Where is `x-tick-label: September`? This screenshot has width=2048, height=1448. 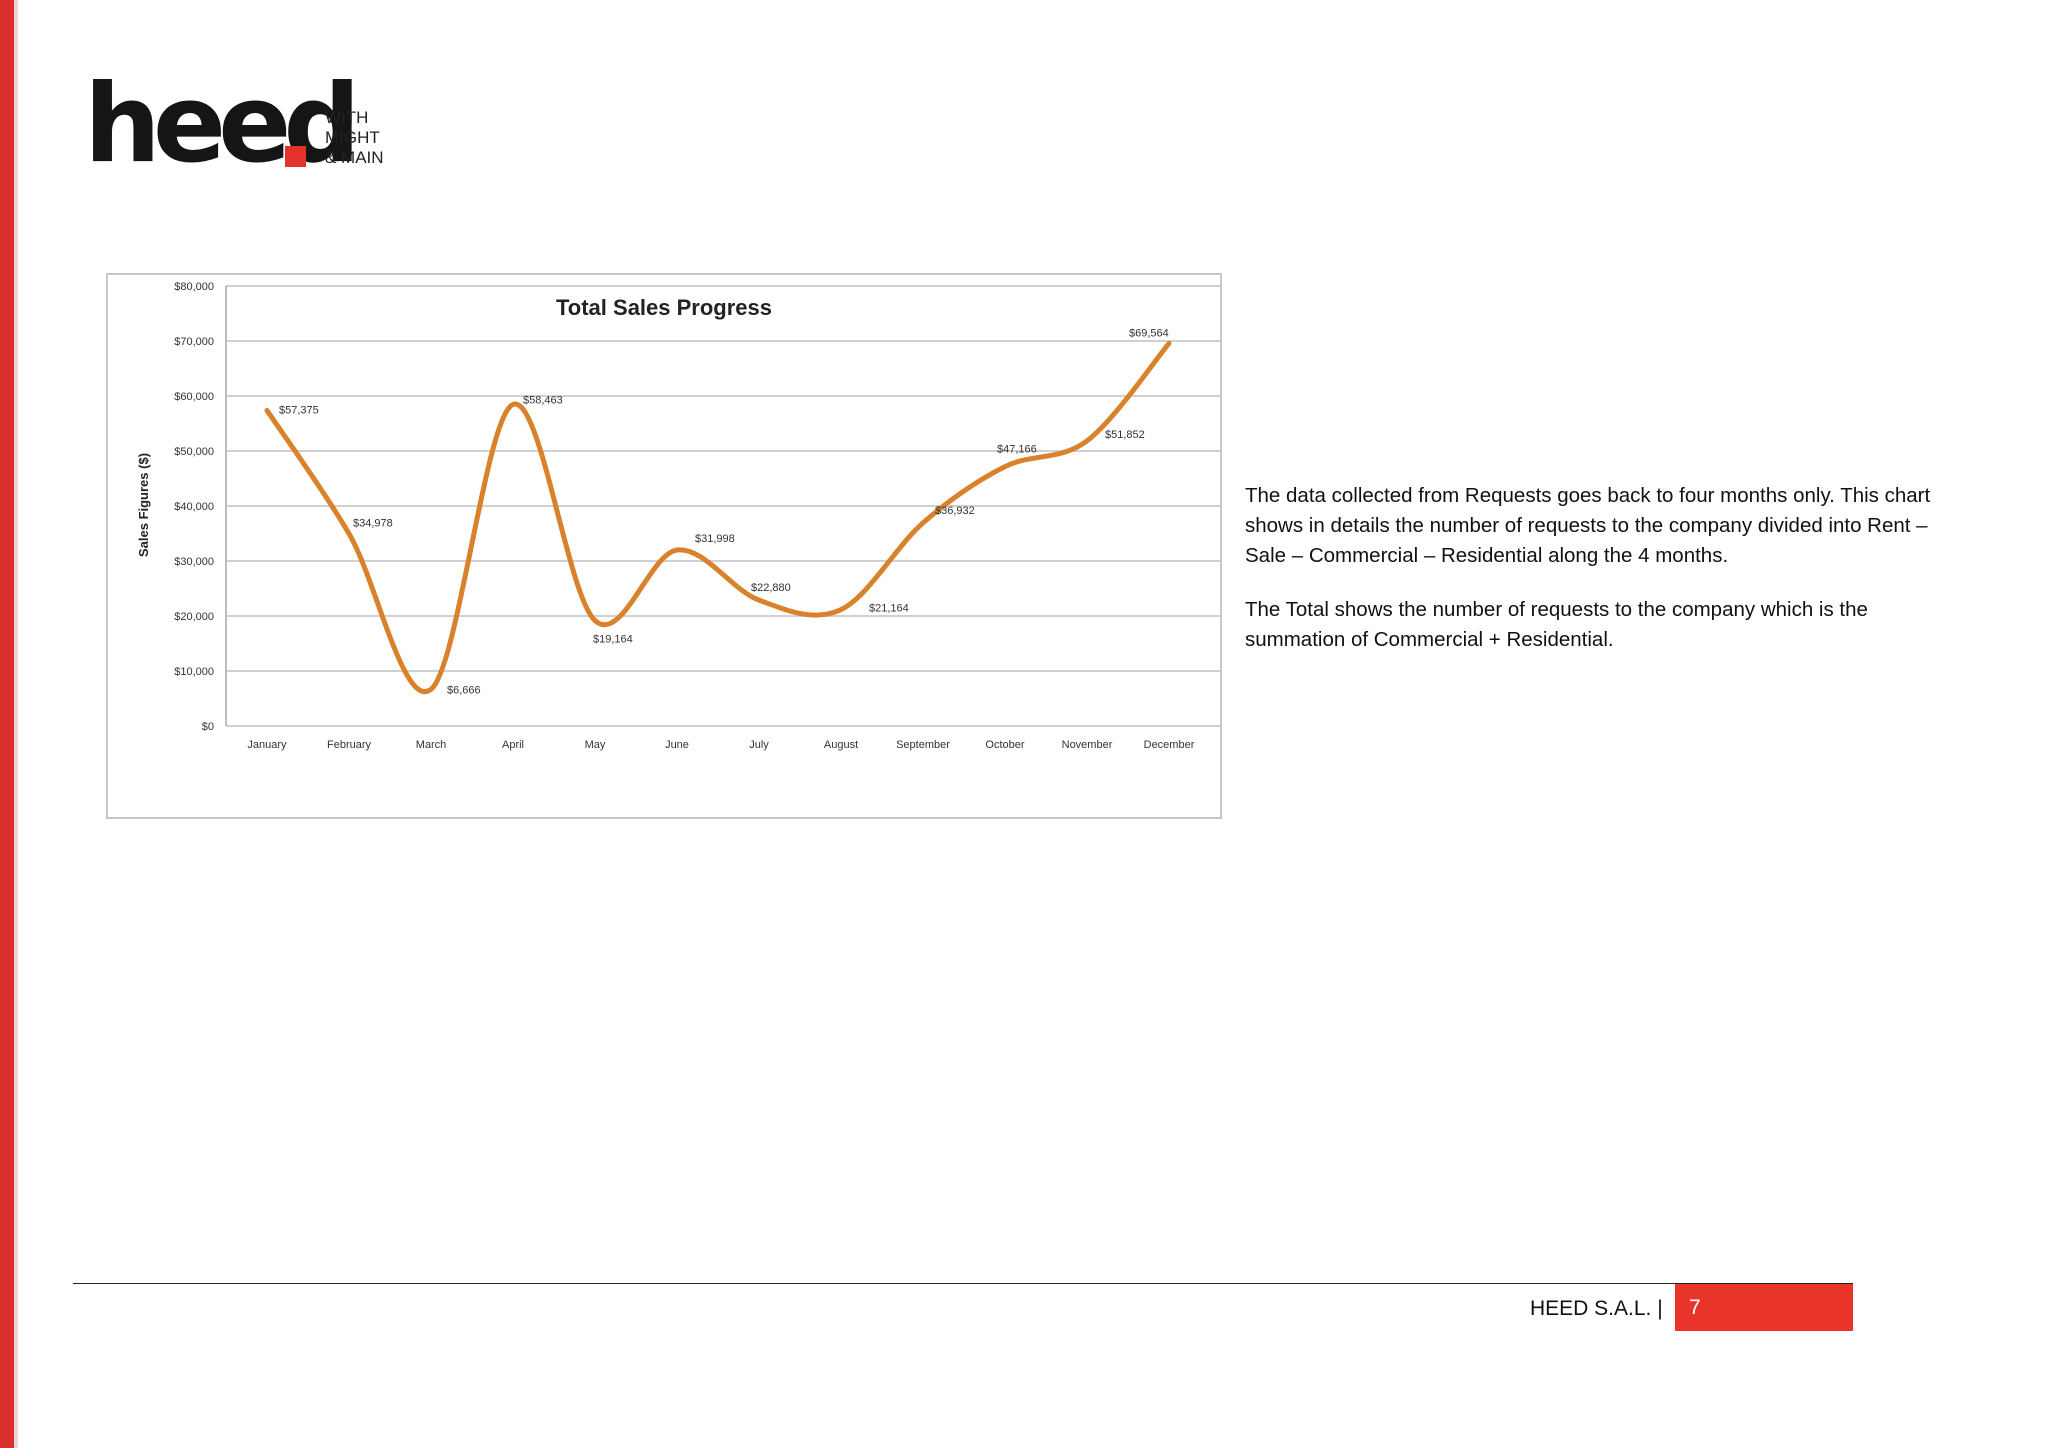 x-tick-label: September is located at coordinates (923, 745).